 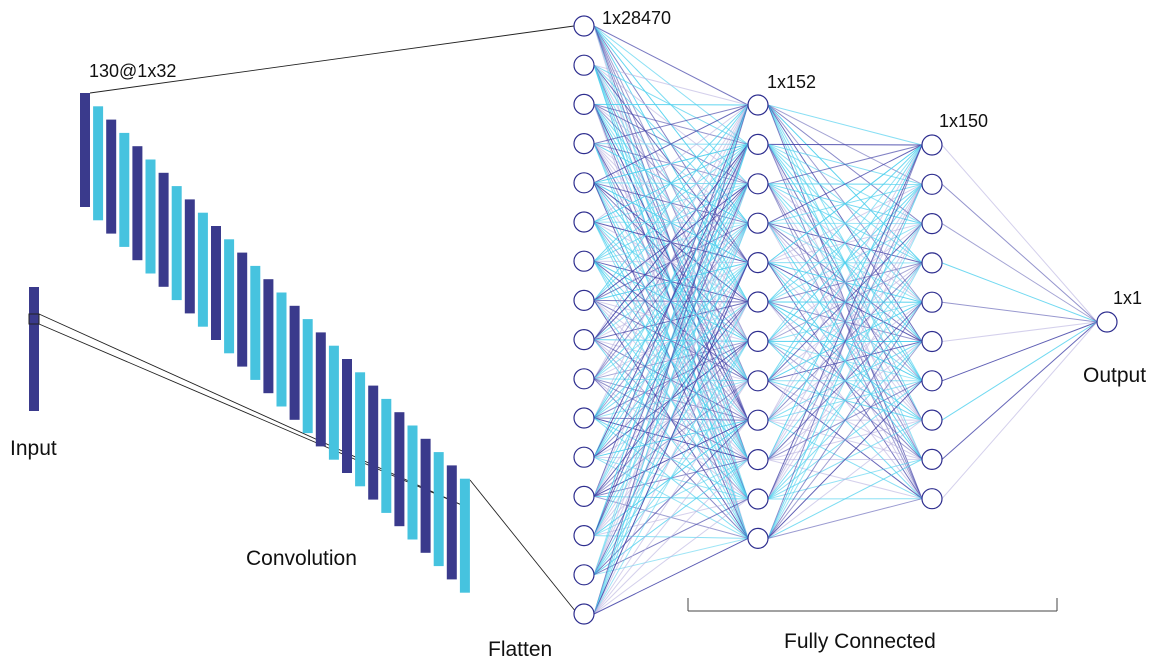 I want to click on dense2-shape-label: 1x150, so click(x=963, y=121).